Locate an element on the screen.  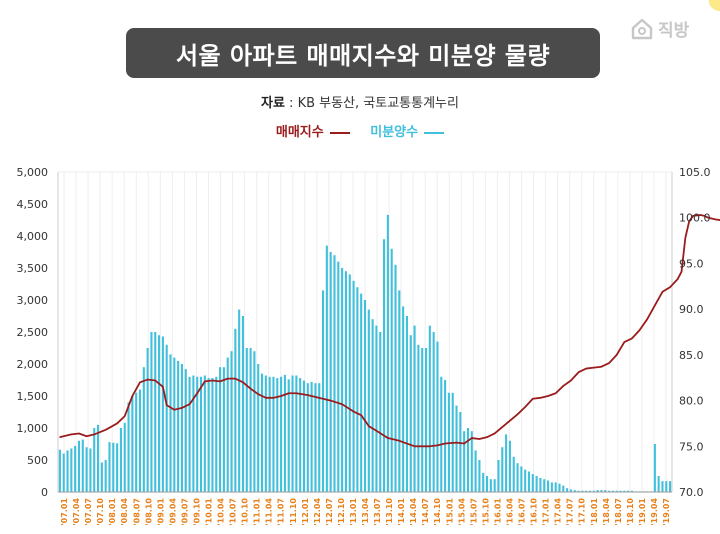
legend: 매매지수 미분양수 is located at coordinates (360, 130).